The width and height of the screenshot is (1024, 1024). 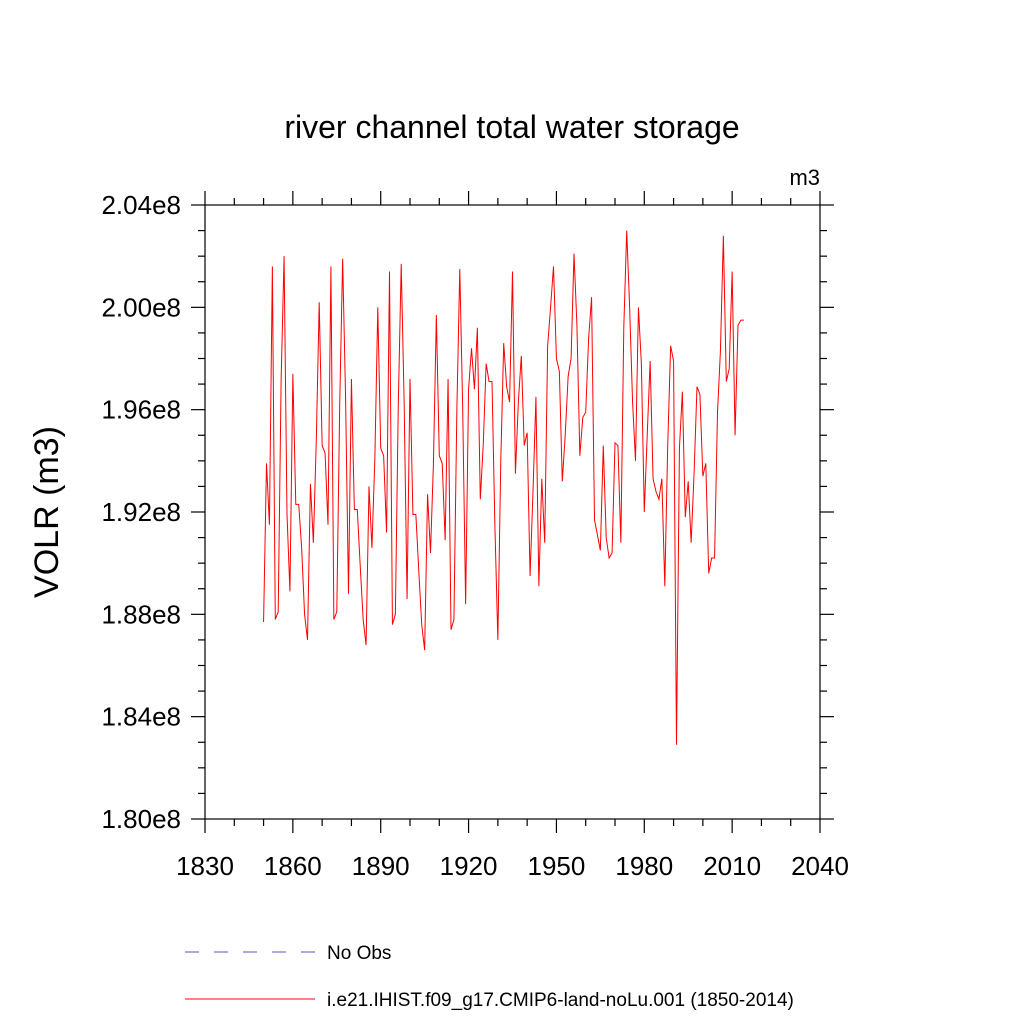 What do you see at coordinates (141, 410) in the screenshot?
I see `y-tick-label: 1.96e8` at bounding box center [141, 410].